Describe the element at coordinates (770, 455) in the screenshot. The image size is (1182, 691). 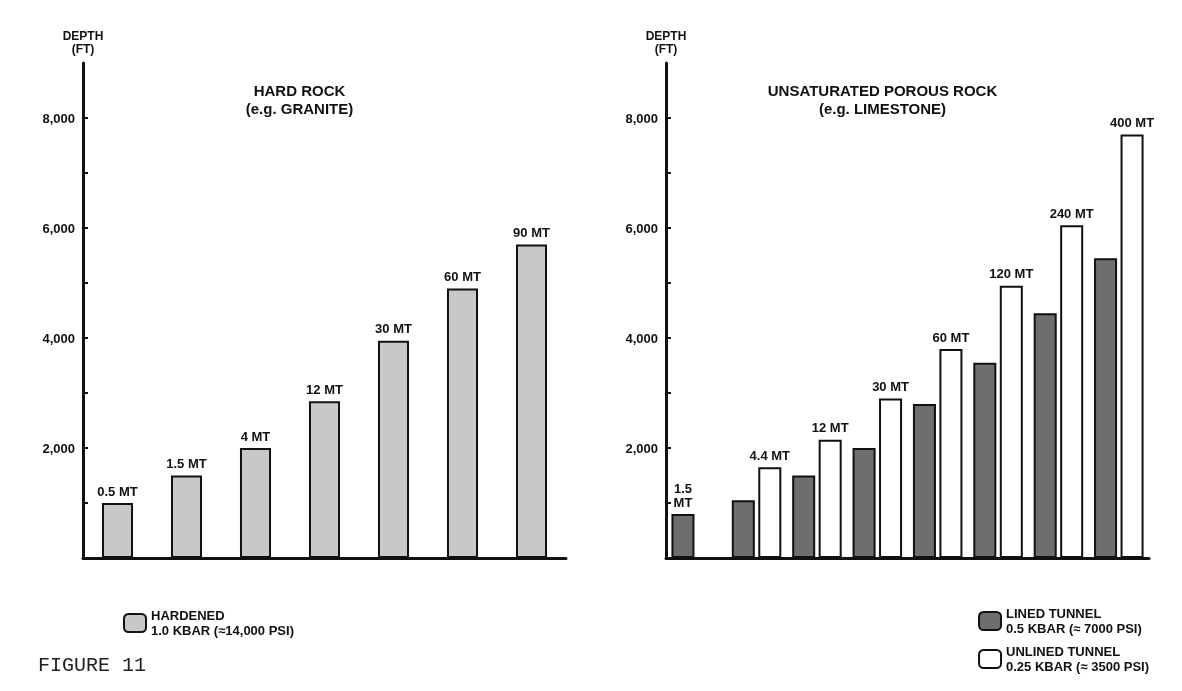
I see `x-tick-label: 4.4 MT` at that location.